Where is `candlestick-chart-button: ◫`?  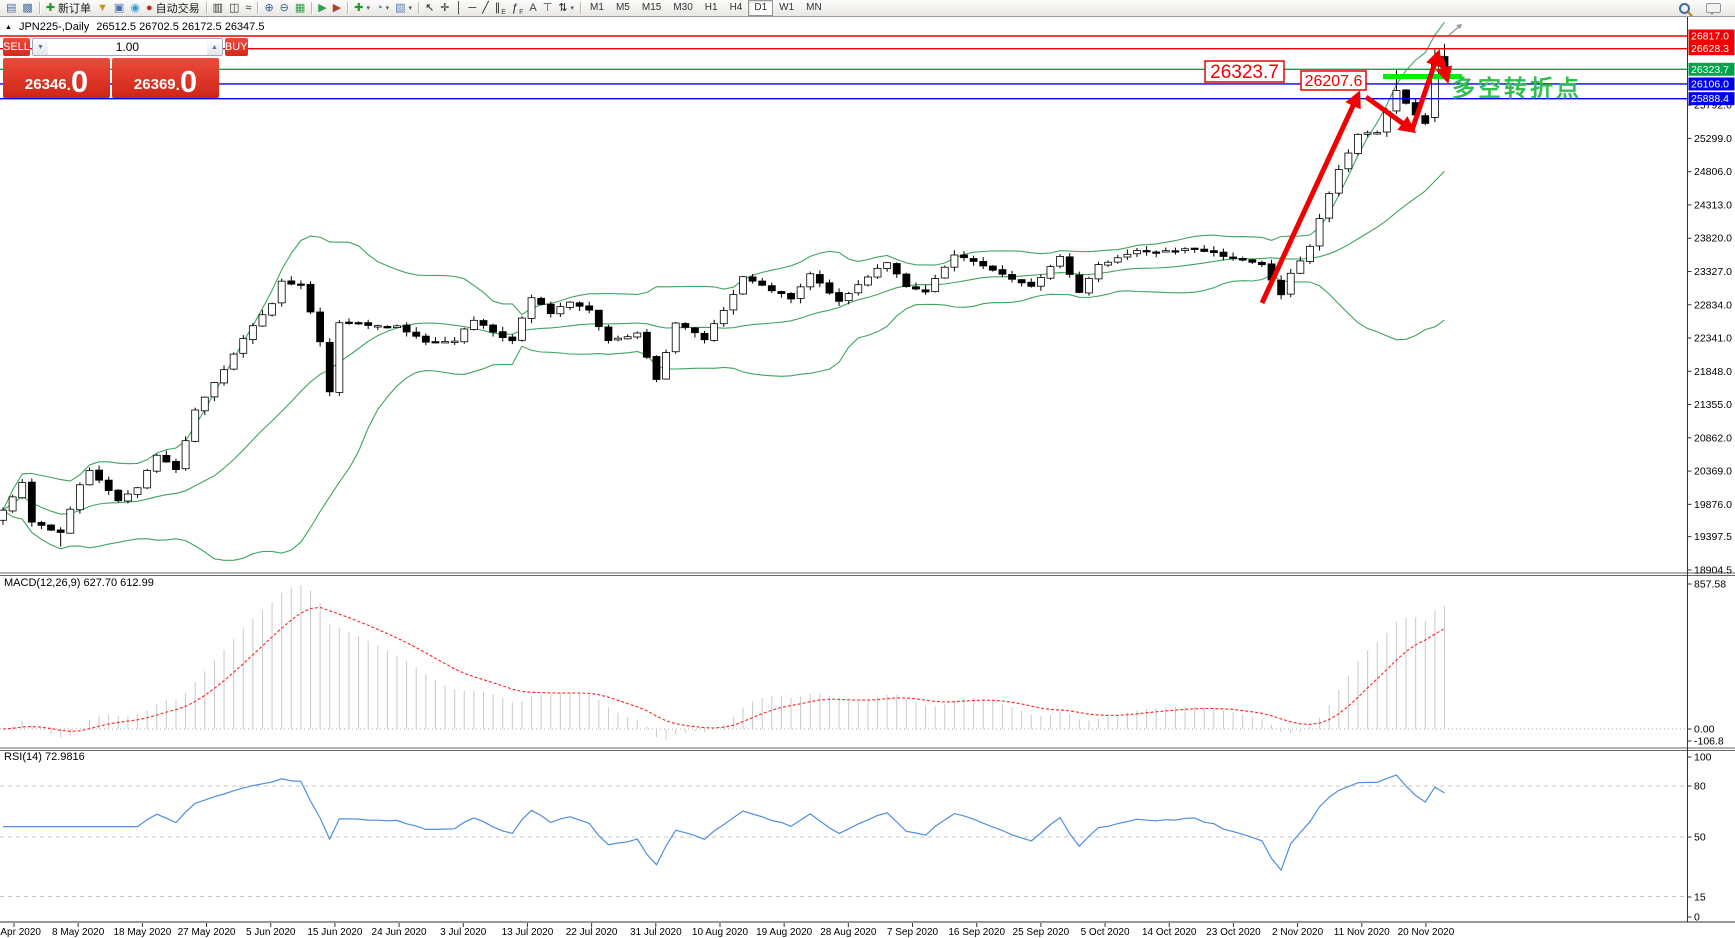
candlestick-chart-button: ◫ is located at coordinates (234, 8).